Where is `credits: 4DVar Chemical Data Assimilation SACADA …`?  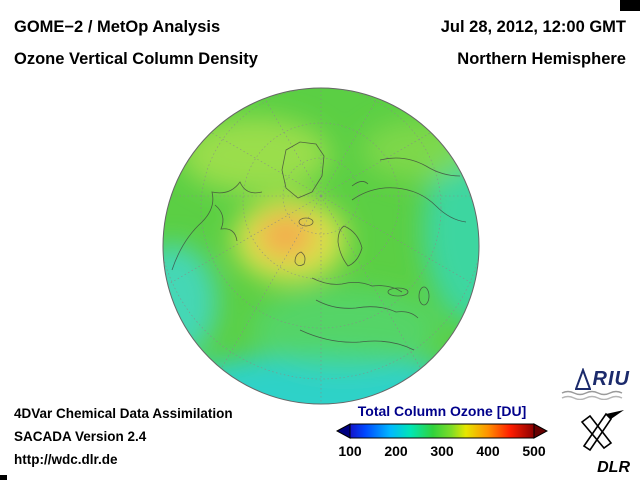 credits: 4DVar Chemical Data Assimilation SACADA … is located at coordinates (123, 436).